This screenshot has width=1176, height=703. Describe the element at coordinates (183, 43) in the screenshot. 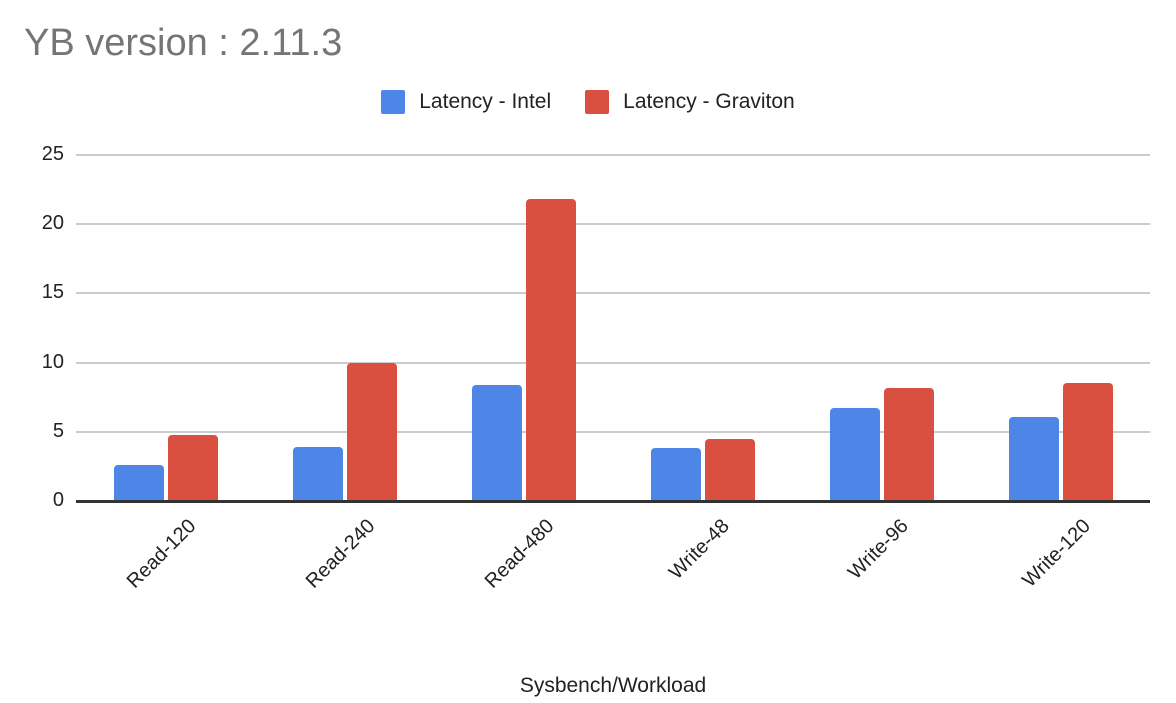

I see `chart-title: YB version : 2.11.3` at that location.